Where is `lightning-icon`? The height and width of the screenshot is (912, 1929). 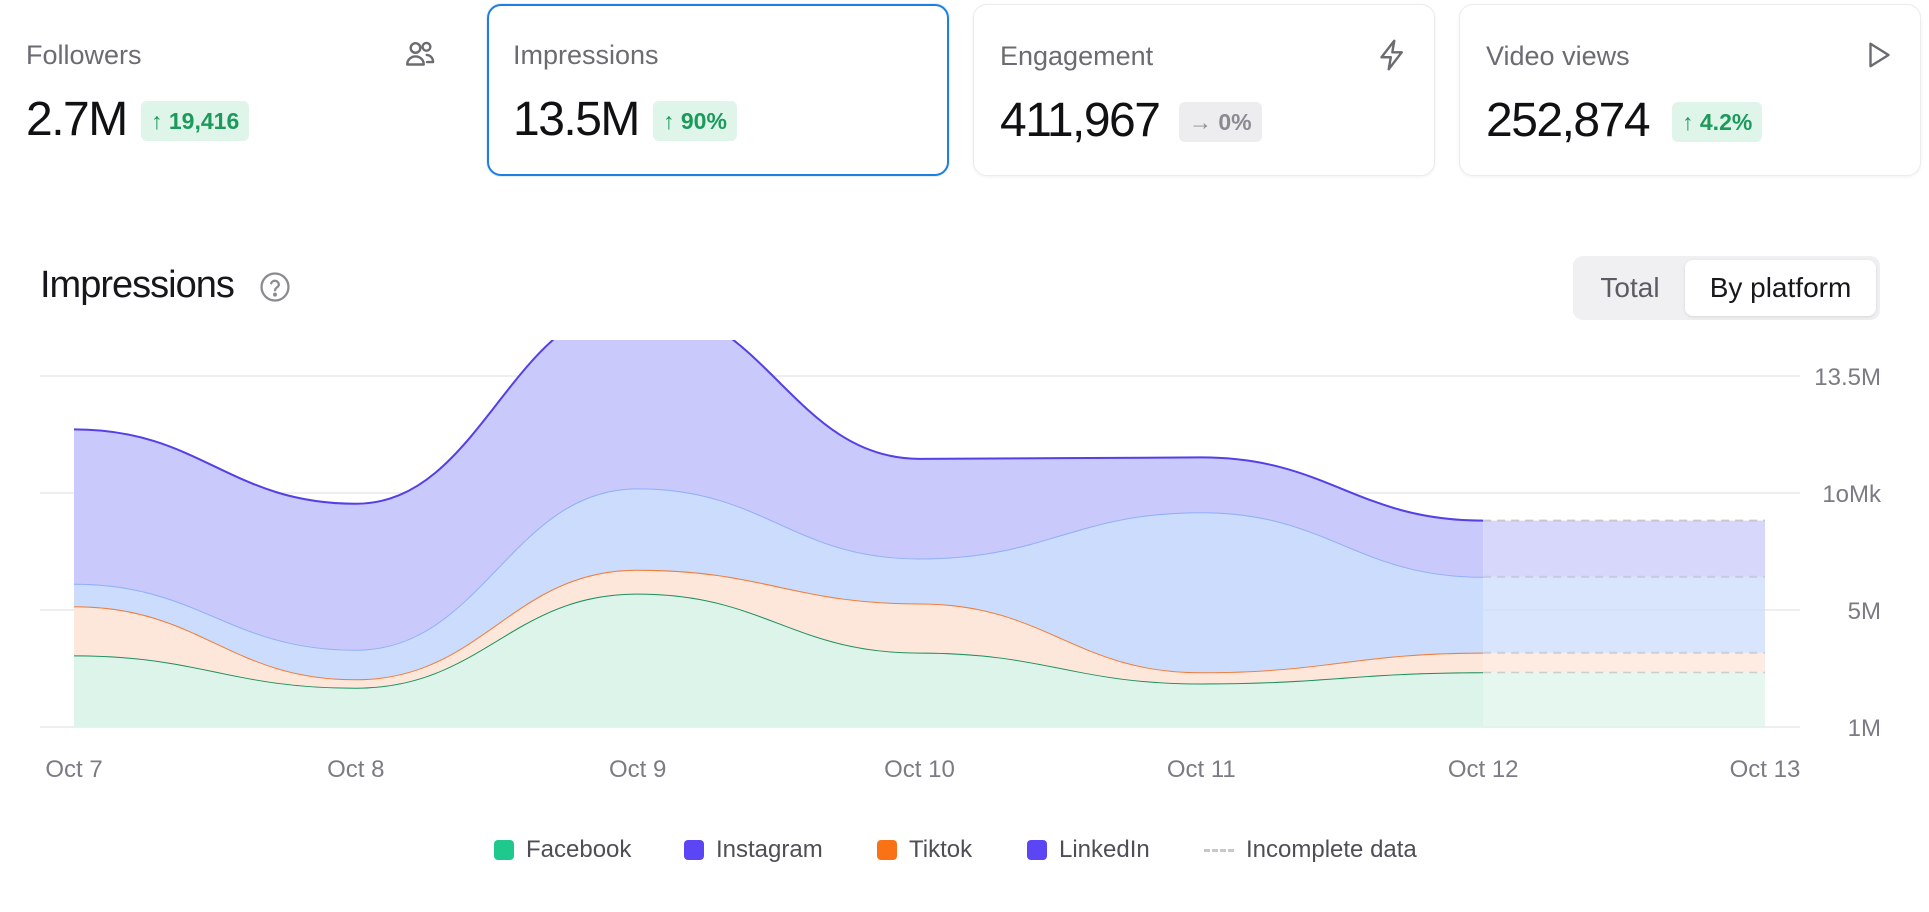
lightning-icon is located at coordinates (1391, 55).